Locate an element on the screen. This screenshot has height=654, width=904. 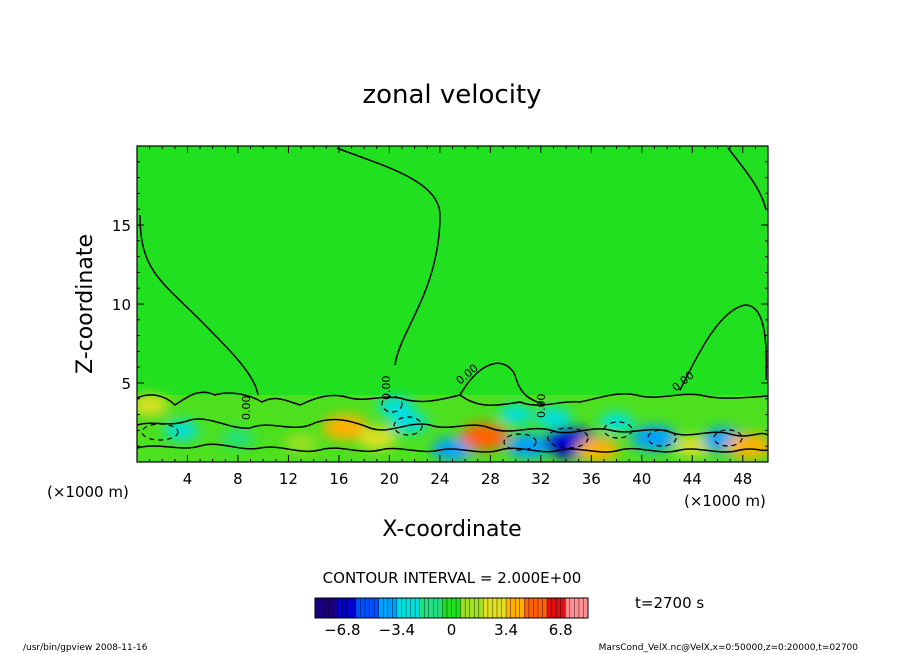
y-tick-label: 10 is located at coordinates (121, 305).